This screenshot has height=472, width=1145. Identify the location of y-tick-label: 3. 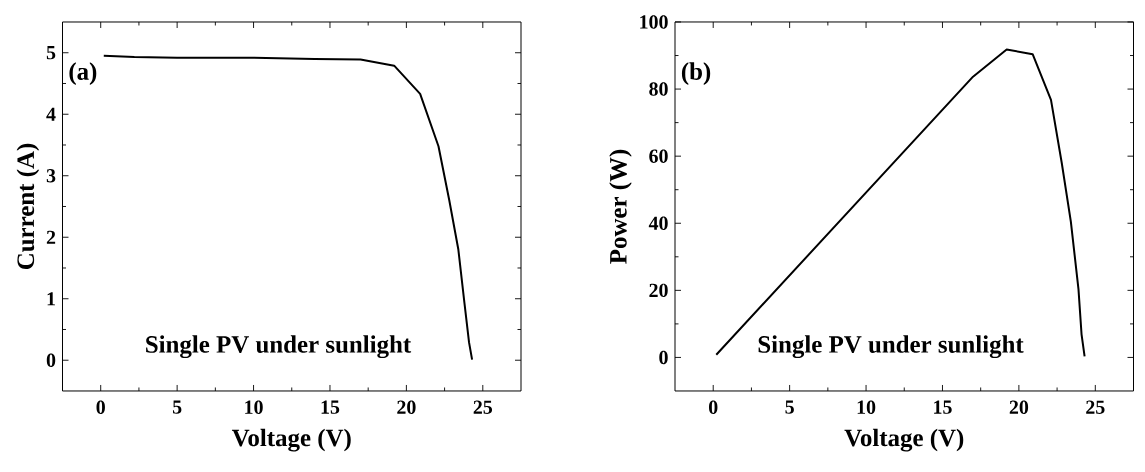
(51, 176).